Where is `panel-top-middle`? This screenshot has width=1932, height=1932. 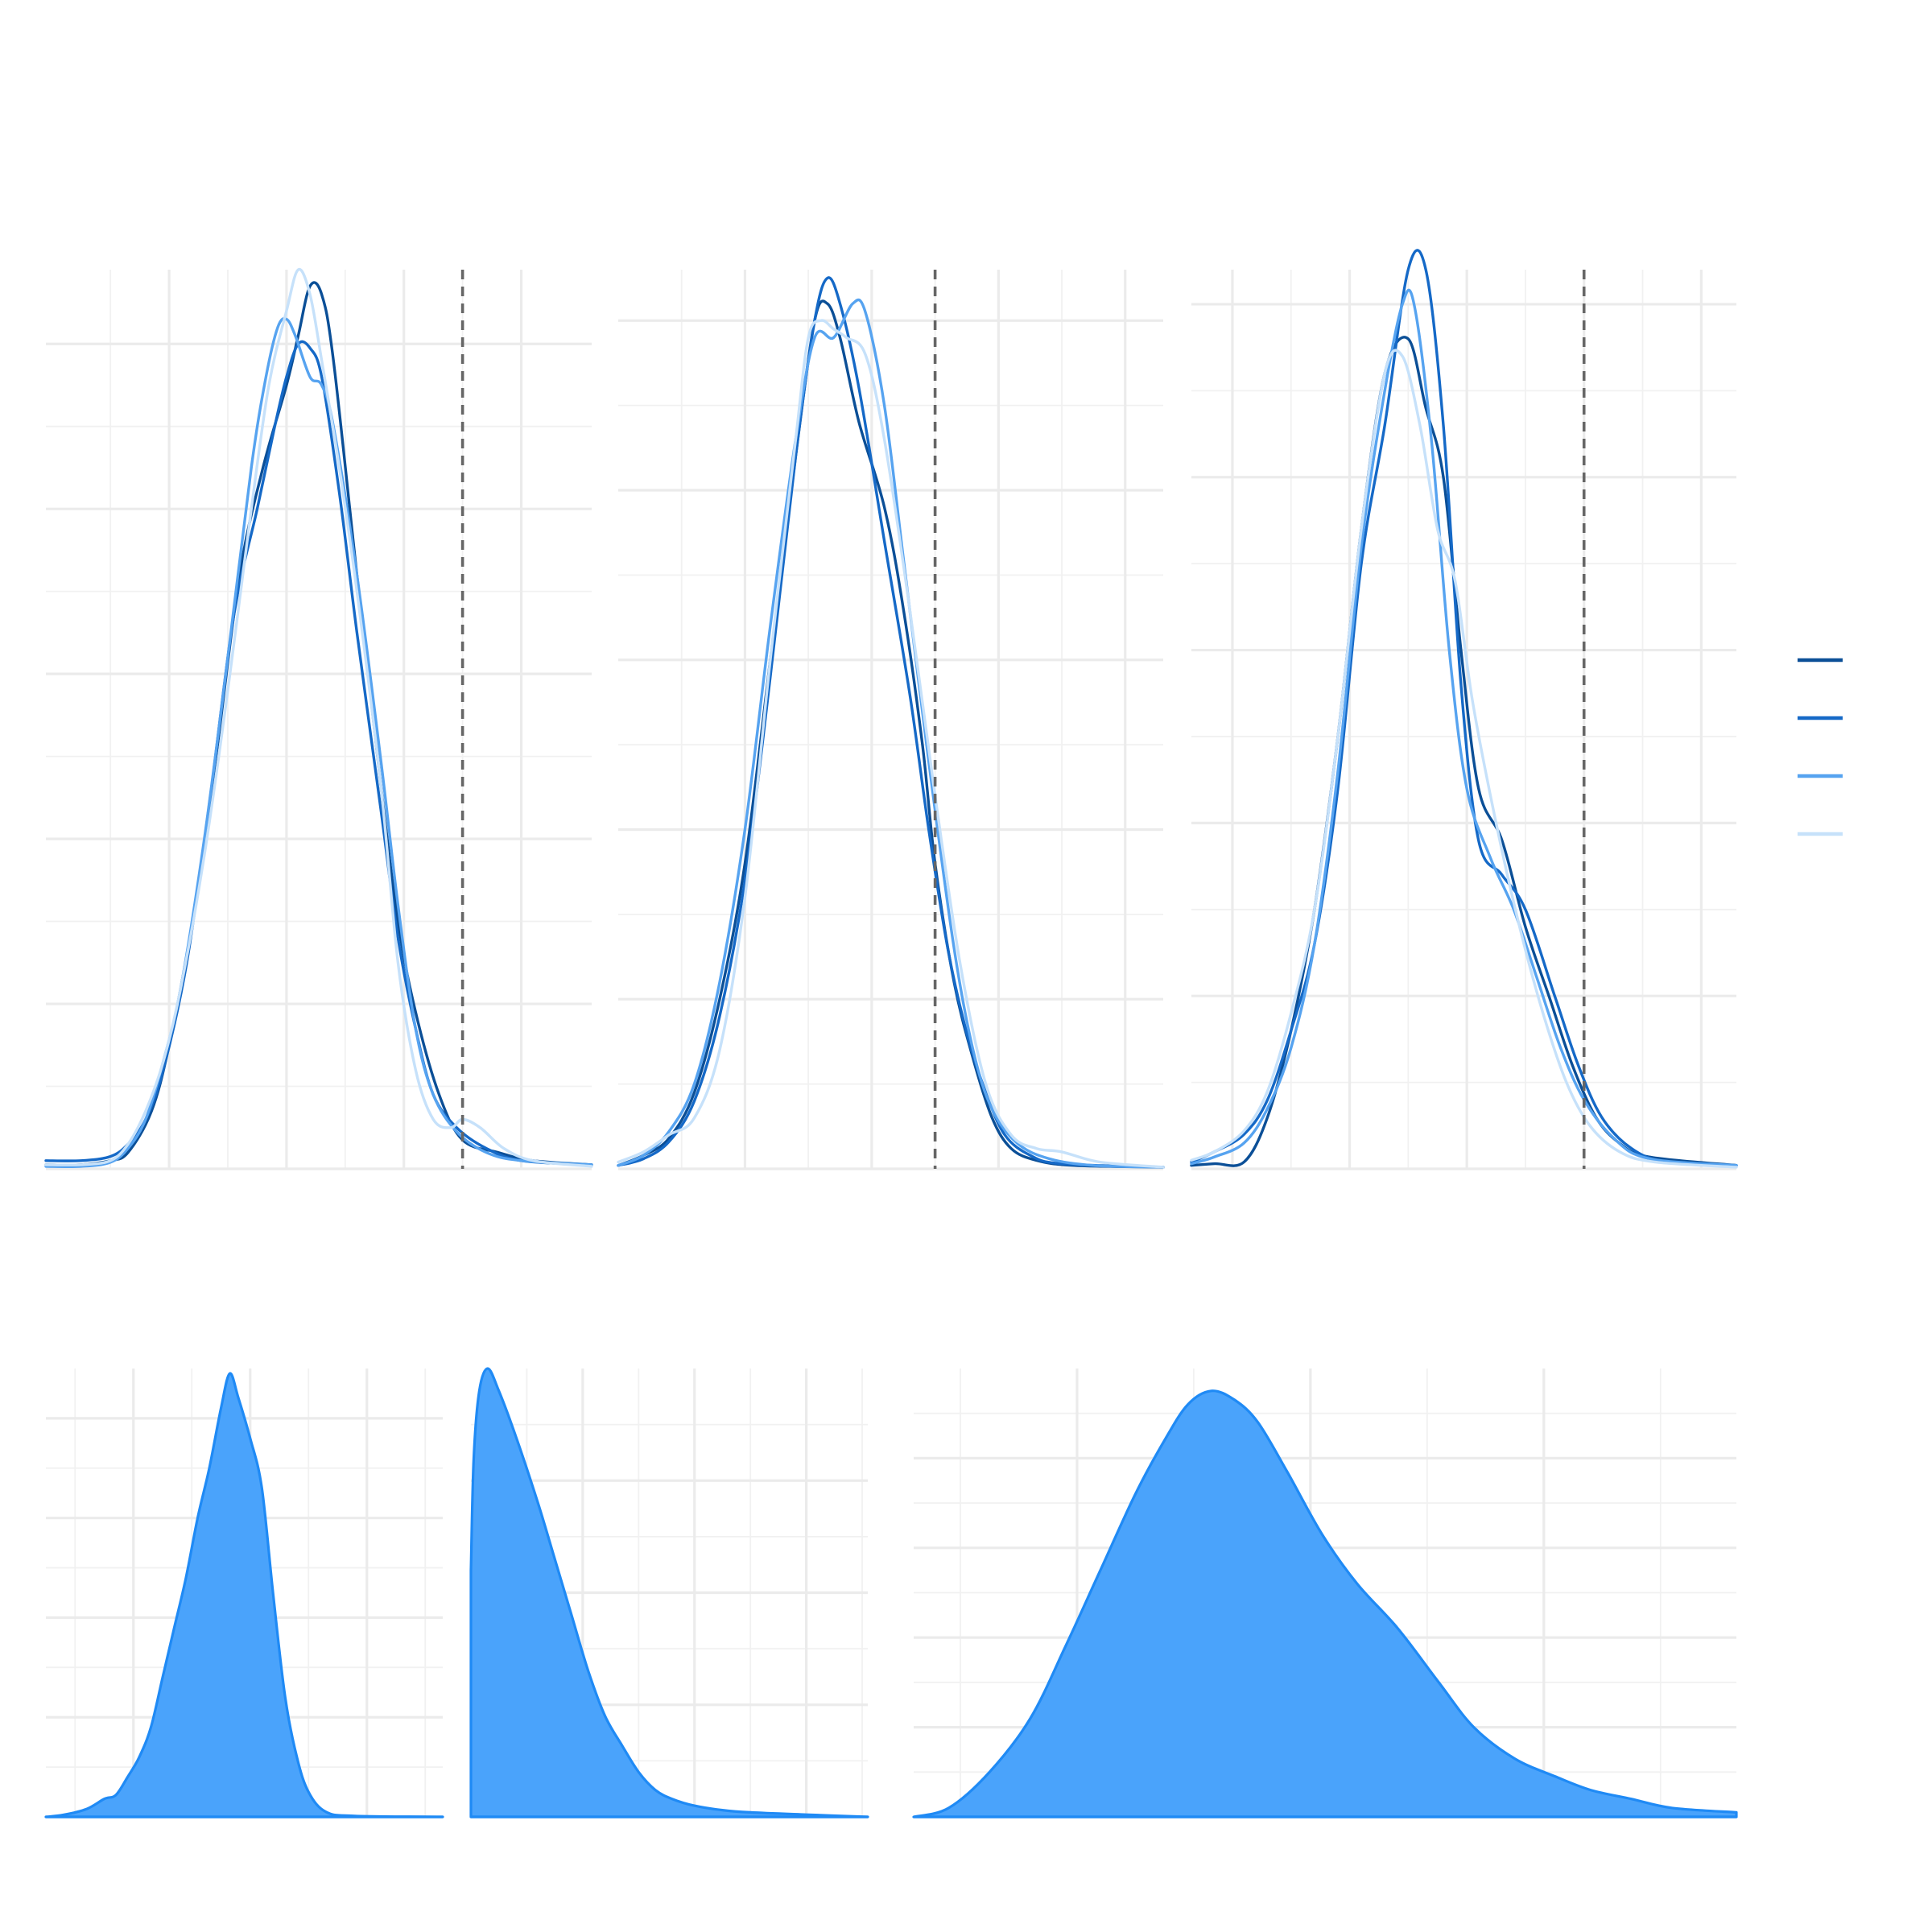
panel-top-middle is located at coordinates (891, 720).